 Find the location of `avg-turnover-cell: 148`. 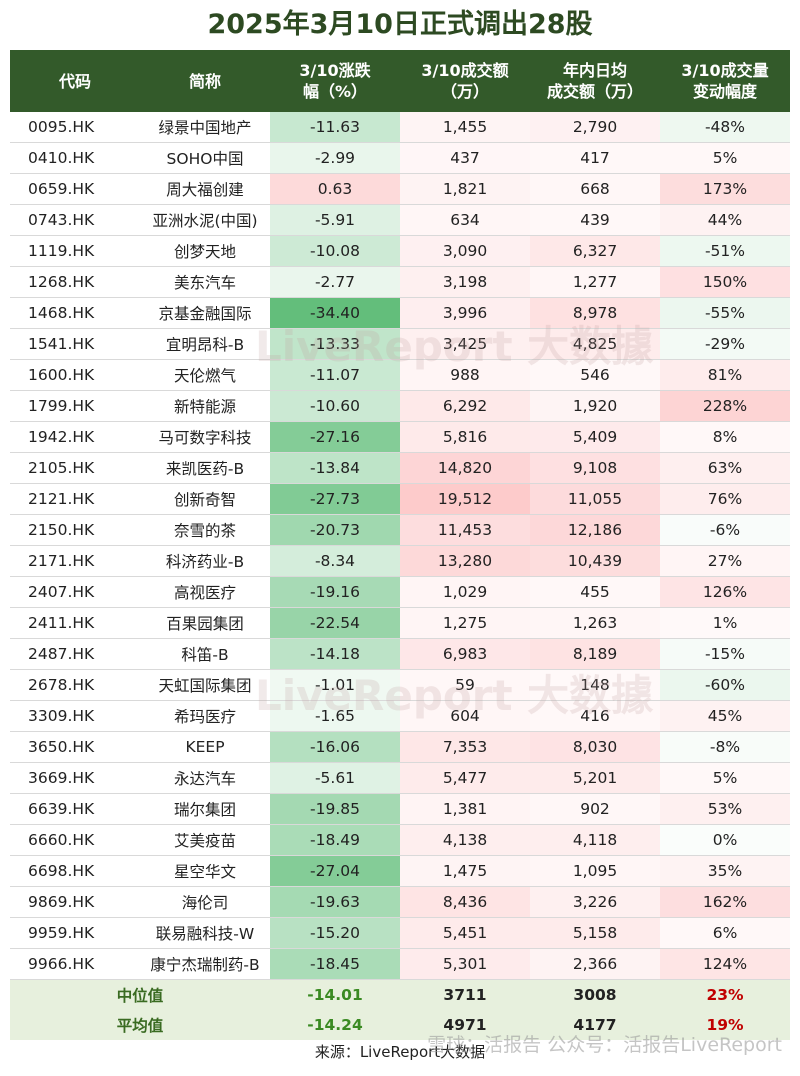

avg-turnover-cell: 148 is located at coordinates (595, 685).